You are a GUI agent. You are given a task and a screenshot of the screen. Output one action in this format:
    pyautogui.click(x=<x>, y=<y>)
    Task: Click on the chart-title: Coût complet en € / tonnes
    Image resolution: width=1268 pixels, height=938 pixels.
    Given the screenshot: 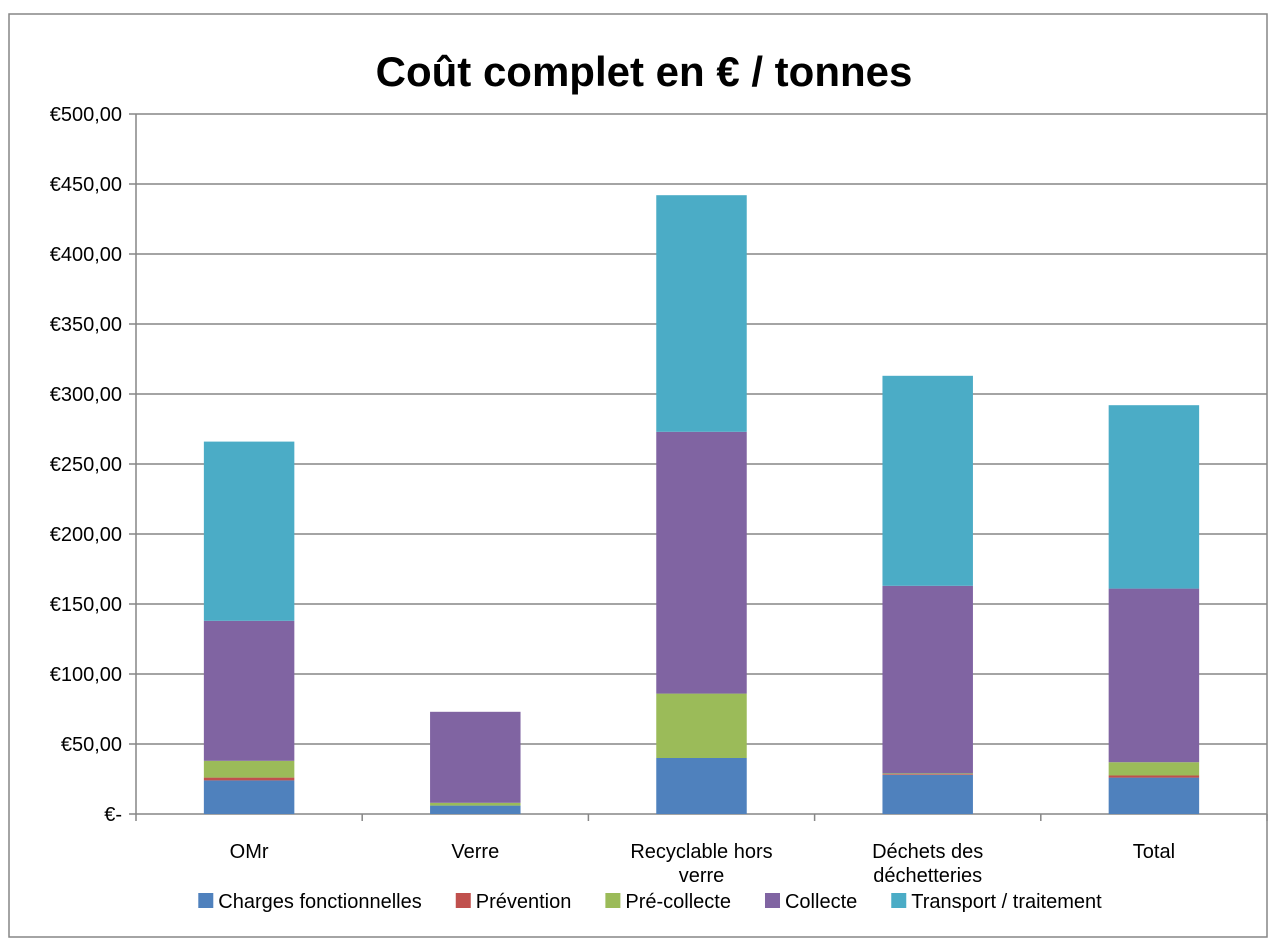 What is the action you would take?
    pyautogui.click(x=644, y=71)
    